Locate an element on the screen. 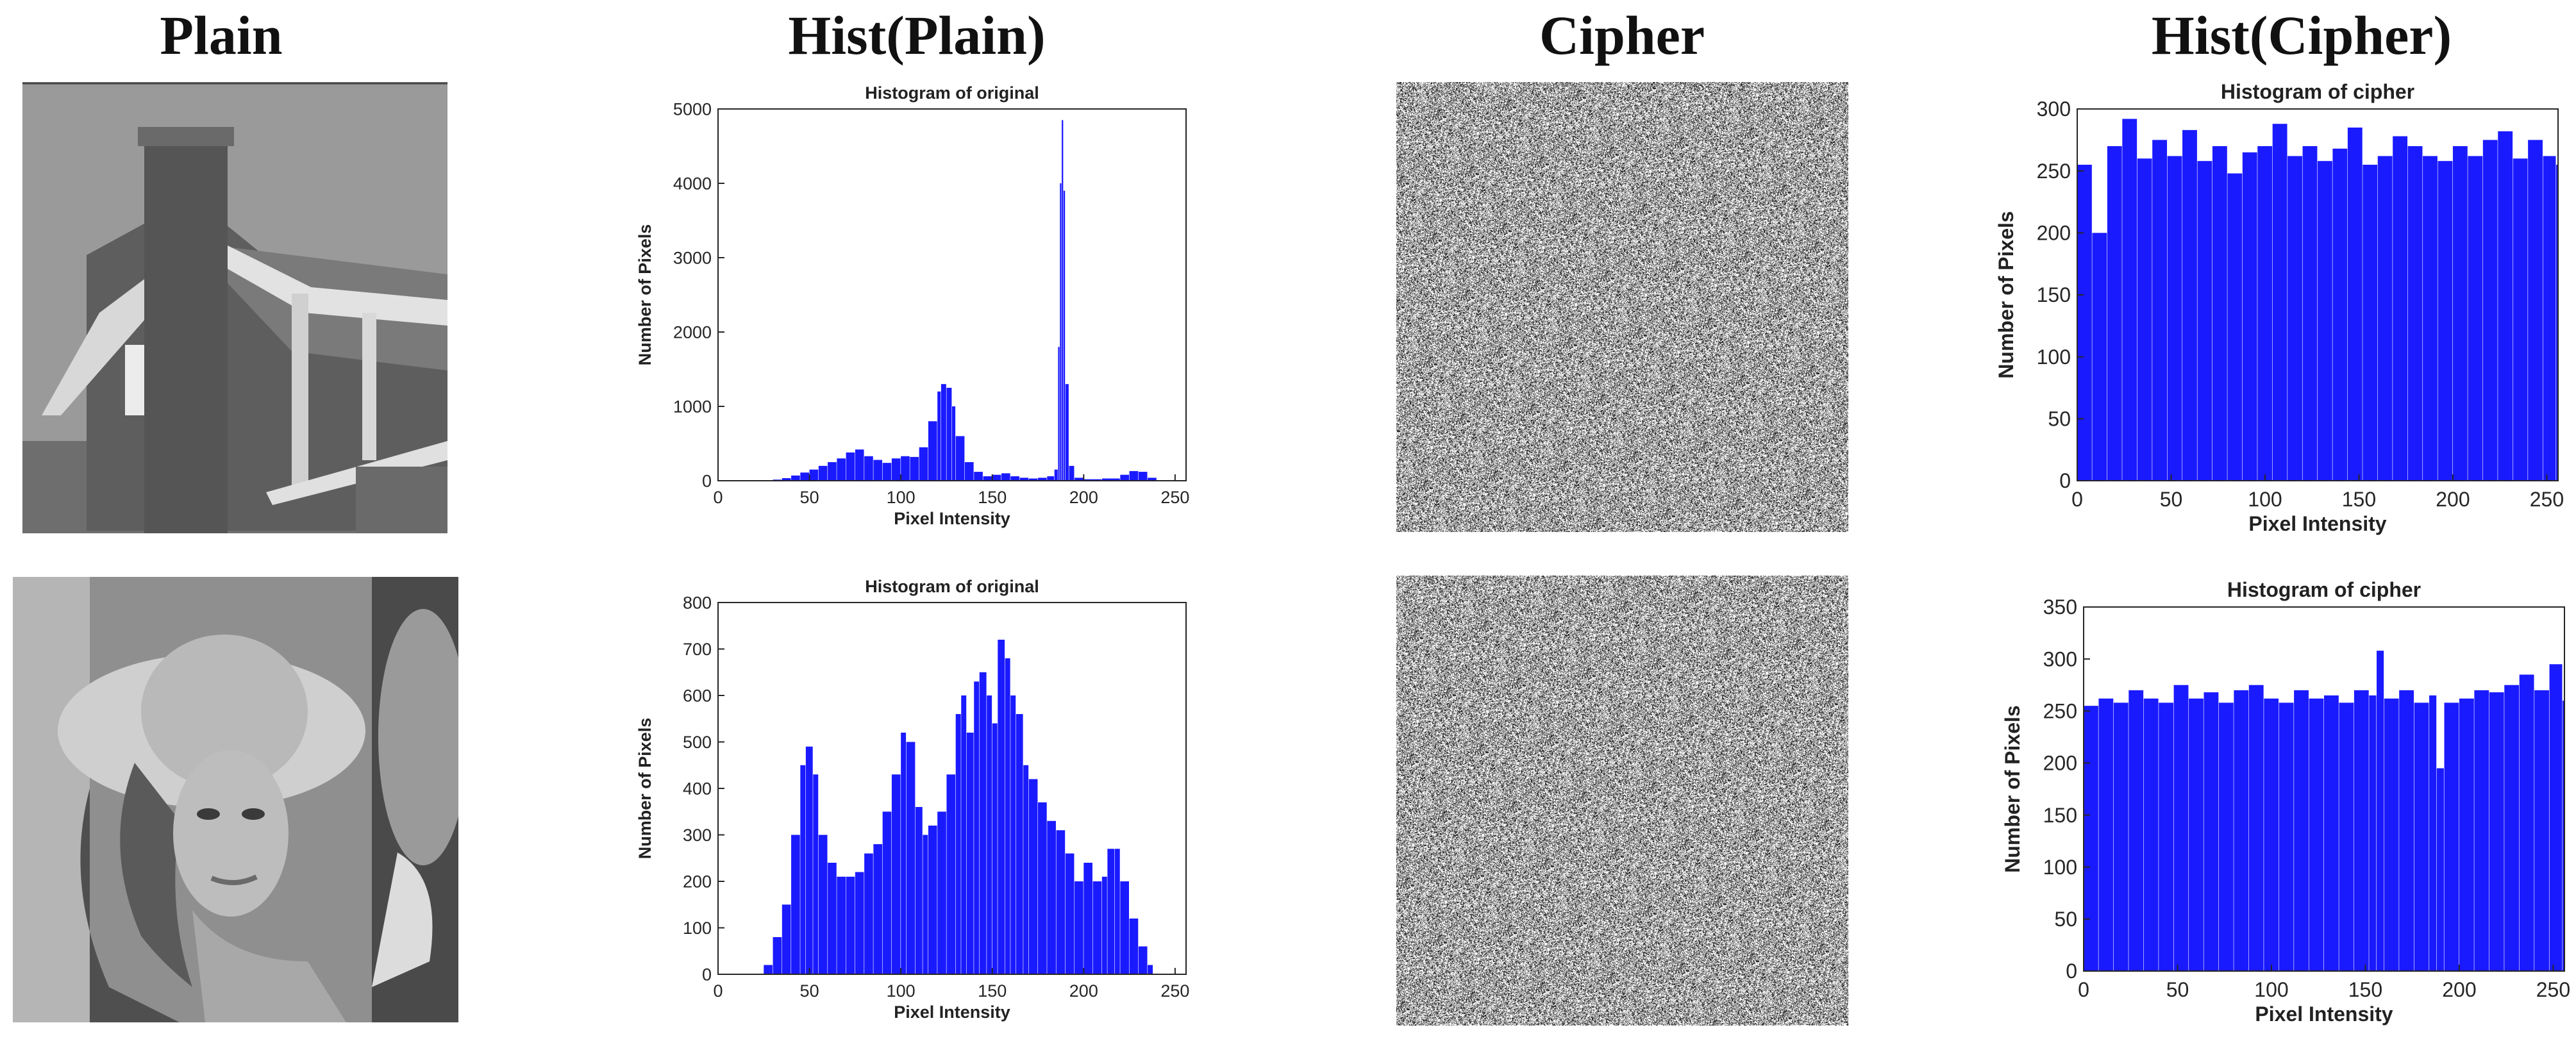  y-tick-label: 300 is located at coordinates (2060, 658).